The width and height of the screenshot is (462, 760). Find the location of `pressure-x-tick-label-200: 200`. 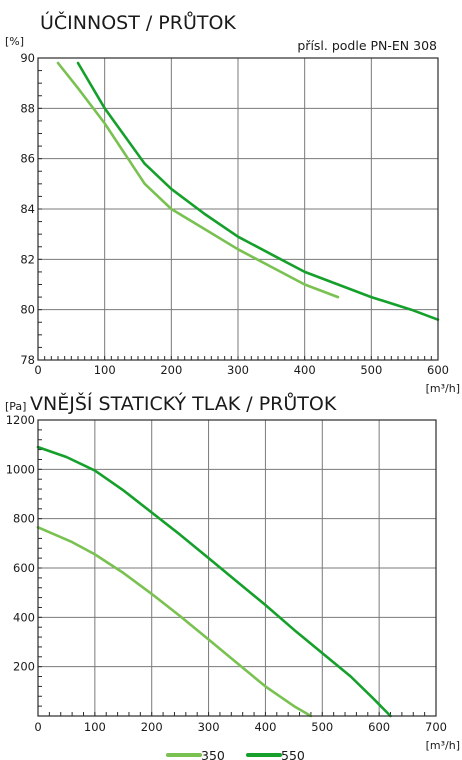

pressure-x-tick-label-200: 200 is located at coordinates (152, 727).